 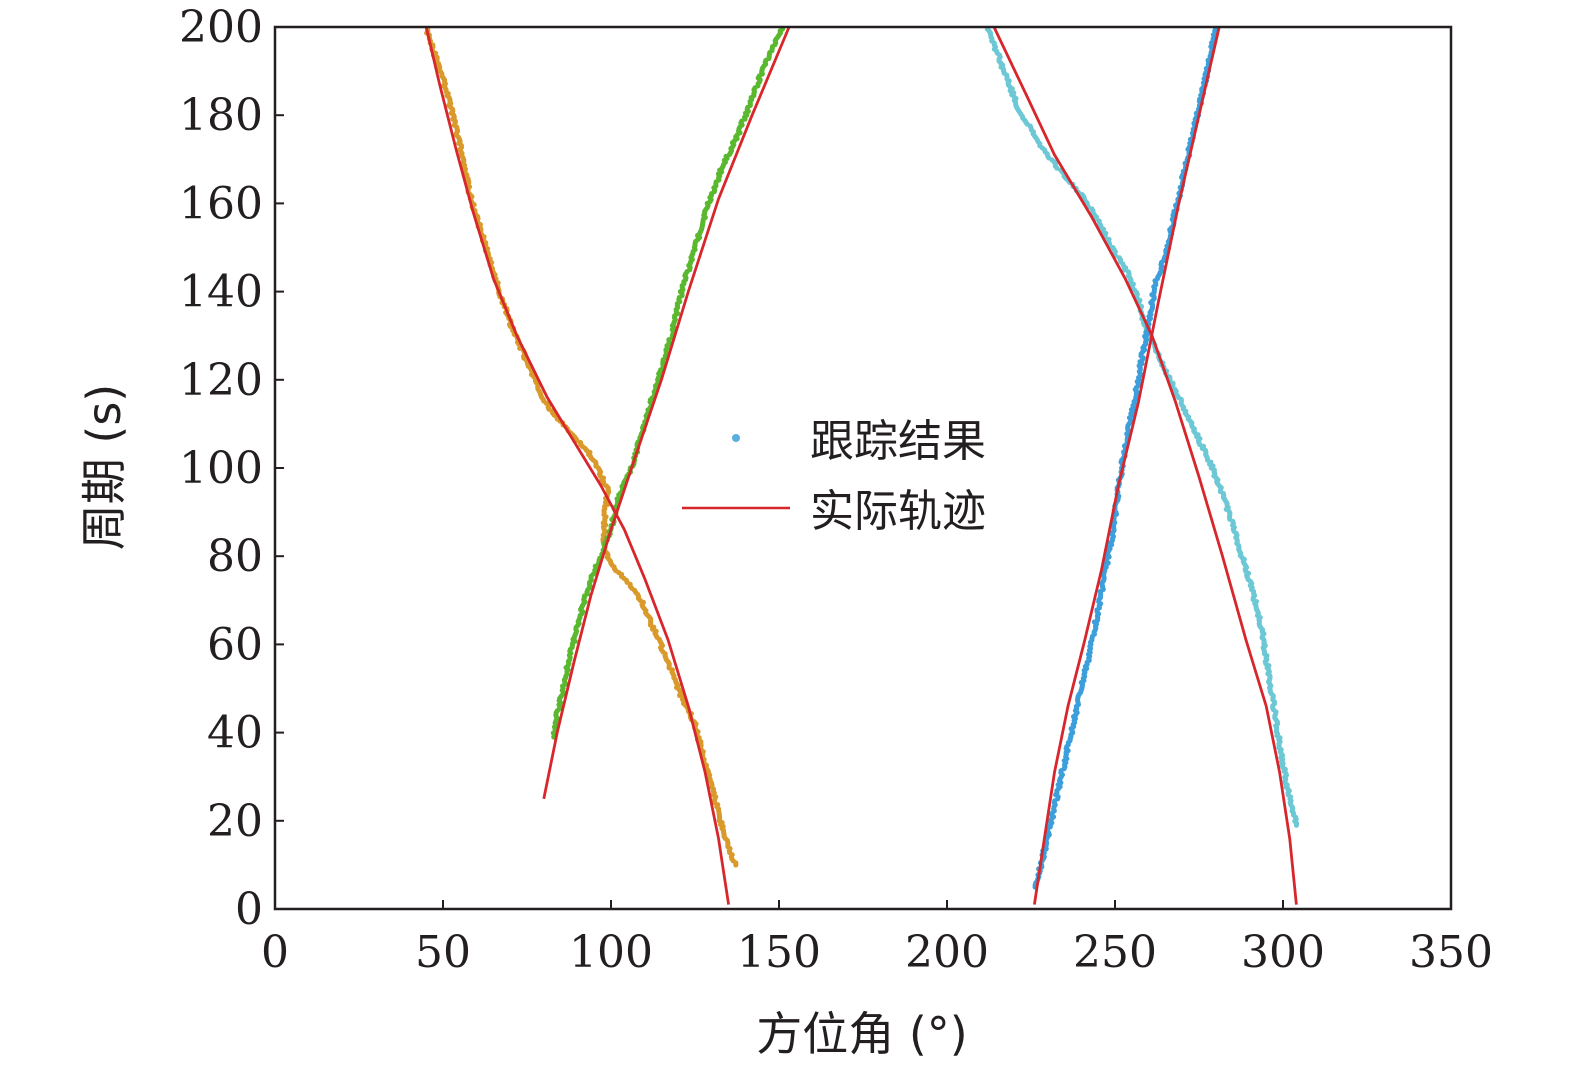 I want to click on y-tick-label: 60, so click(x=235, y=644).